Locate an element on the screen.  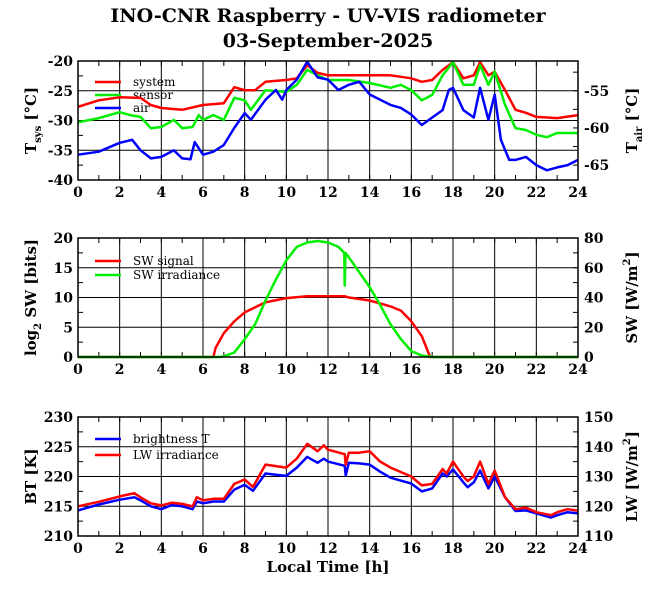
series-line-air is located at coordinates (328, 116).